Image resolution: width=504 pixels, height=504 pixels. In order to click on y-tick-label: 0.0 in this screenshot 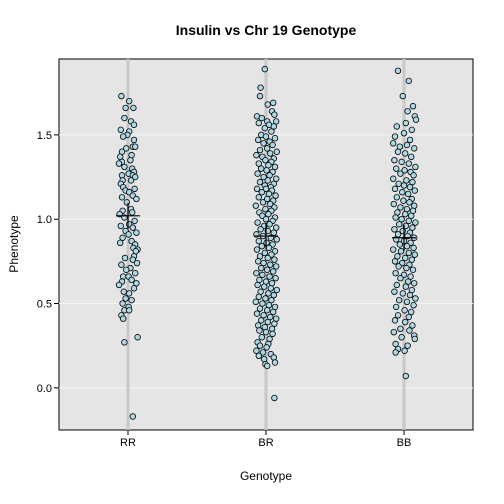, I will do `click(44, 389)`.